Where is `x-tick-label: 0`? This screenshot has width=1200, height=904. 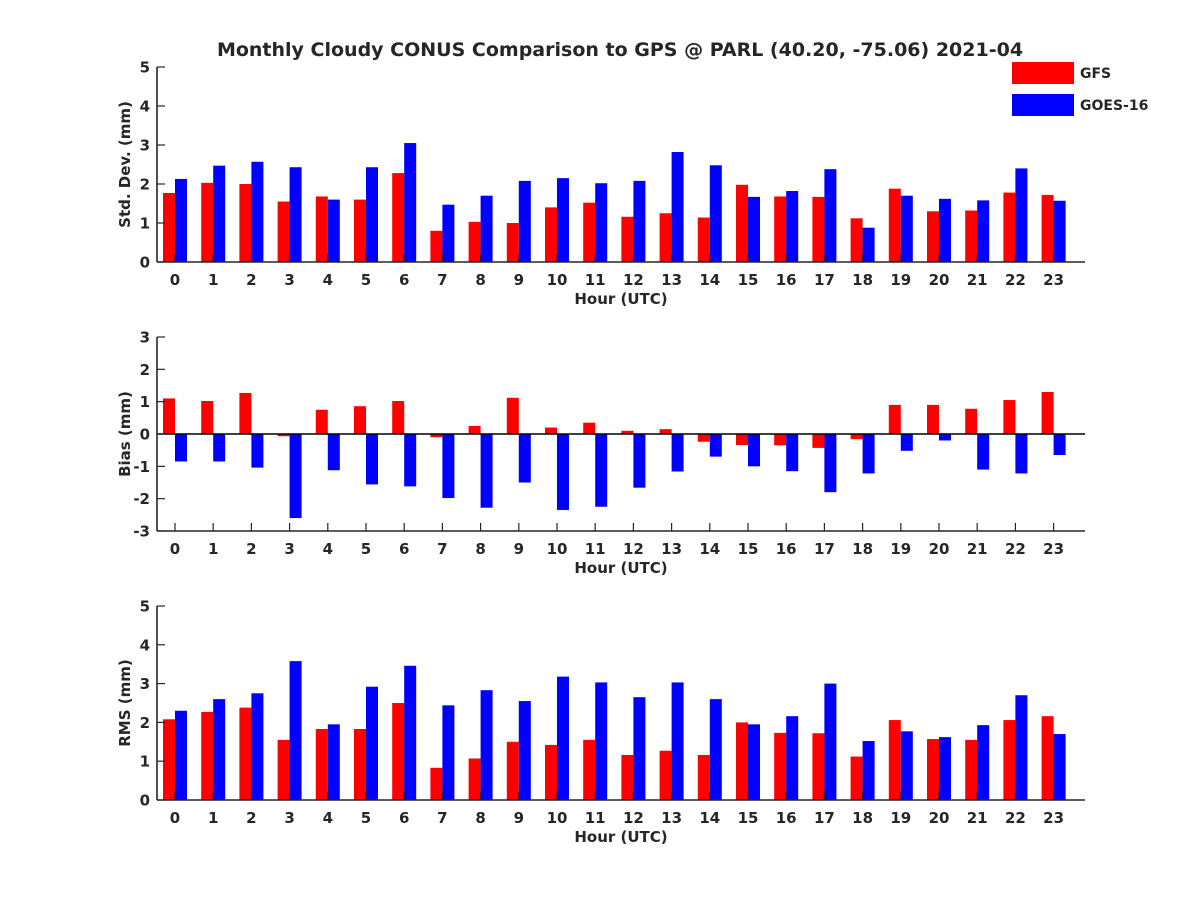
x-tick-label: 0 is located at coordinates (175, 280).